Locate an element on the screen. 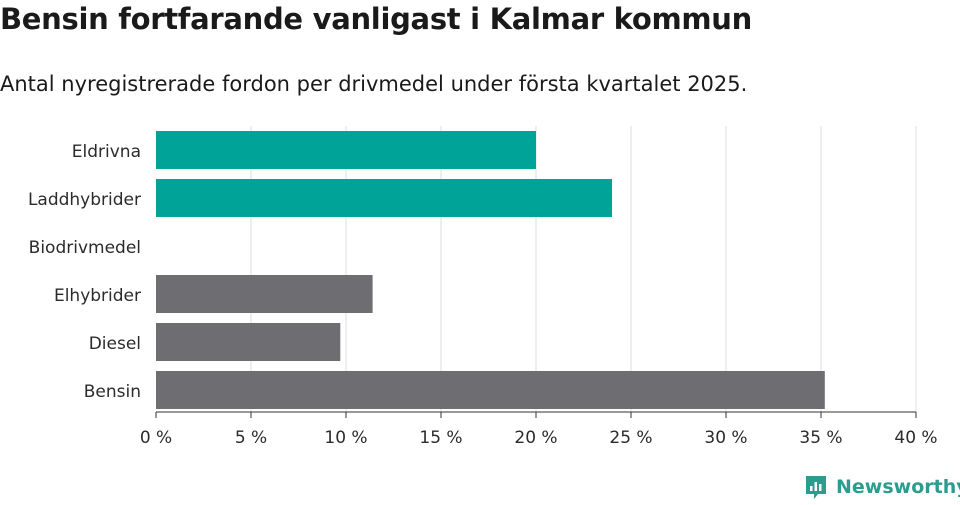  category-label: Bensin is located at coordinates (112, 392).